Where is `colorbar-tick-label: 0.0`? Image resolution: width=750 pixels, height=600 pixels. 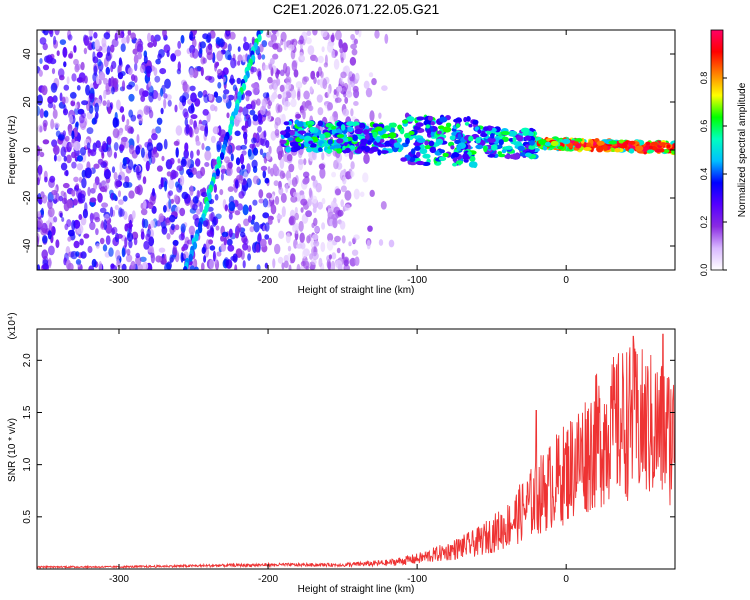
colorbar-tick-label: 0.0 is located at coordinates (704, 270).